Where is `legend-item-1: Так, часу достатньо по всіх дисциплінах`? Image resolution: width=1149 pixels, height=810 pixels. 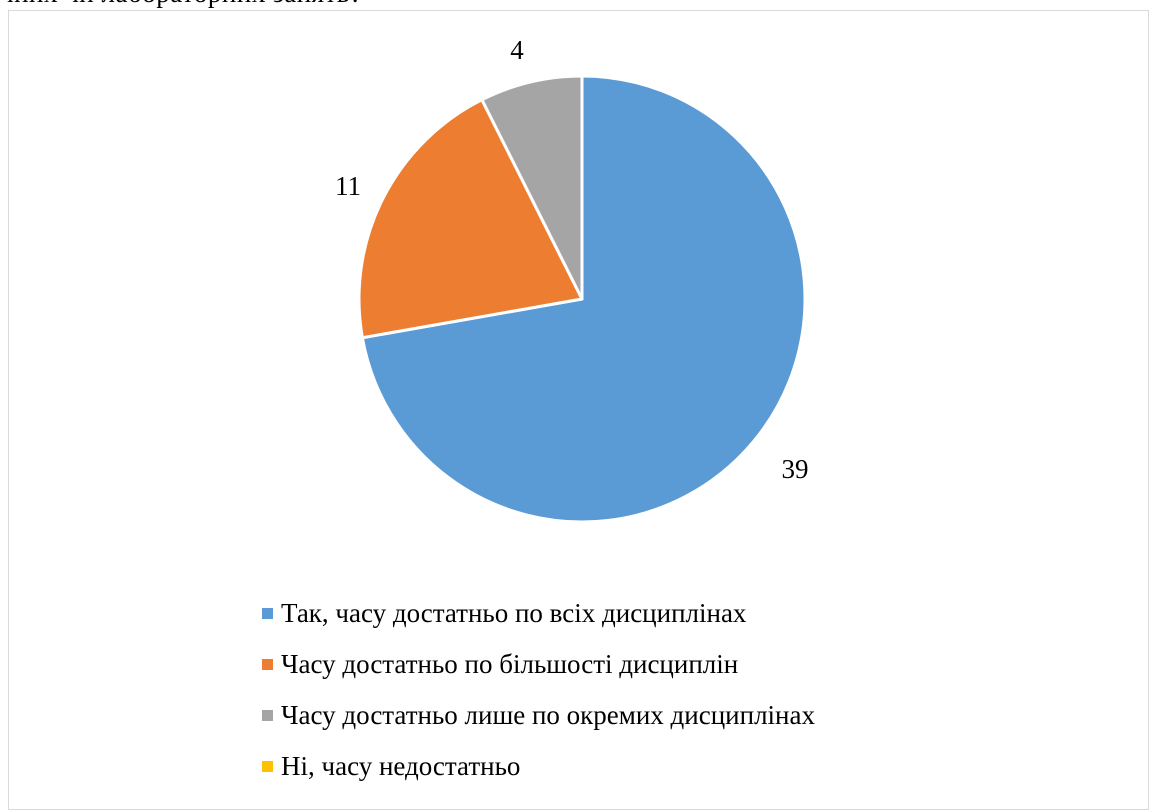 legend-item-1: Так, часу достатньо по всіх дисциплінах is located at coordinates (538, 613).